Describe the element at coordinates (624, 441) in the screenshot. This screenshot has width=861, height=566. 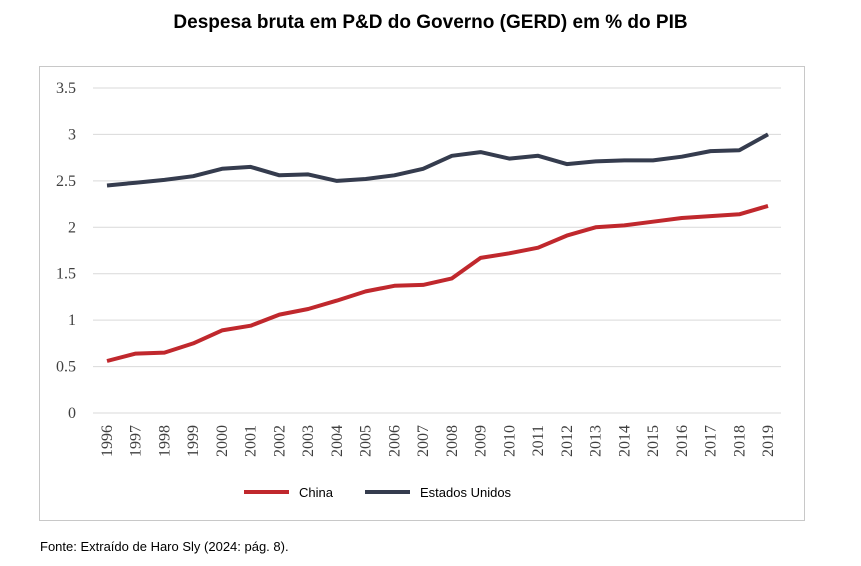
I see `x-tick-label: 2014` at that location.